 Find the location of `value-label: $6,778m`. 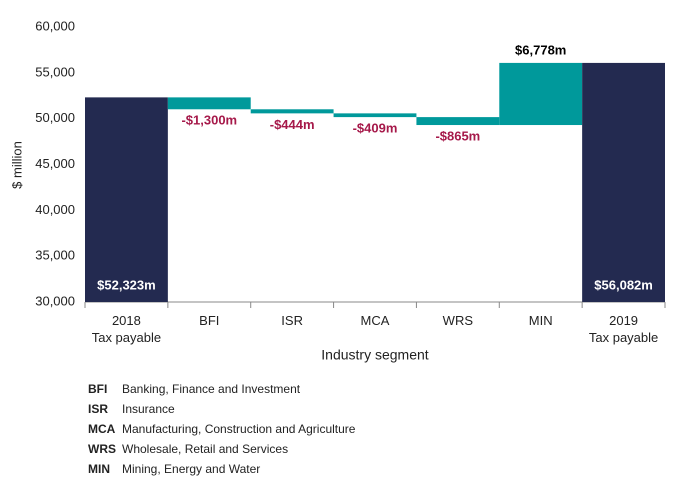

value-label: $6,778m is located at coordinates (540, 49).